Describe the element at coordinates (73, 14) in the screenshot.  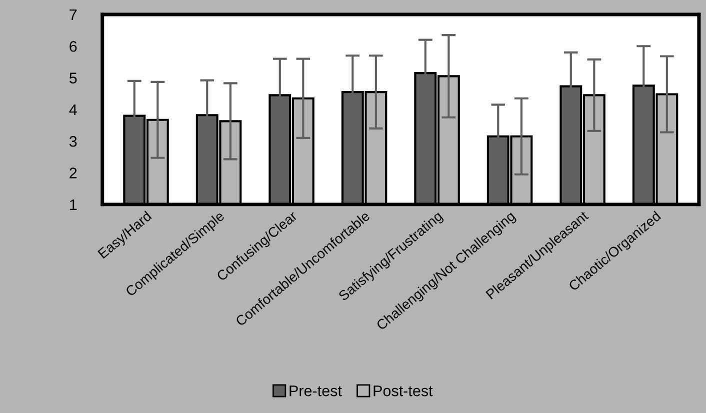
I see `y-tick-label: 7` at that location.